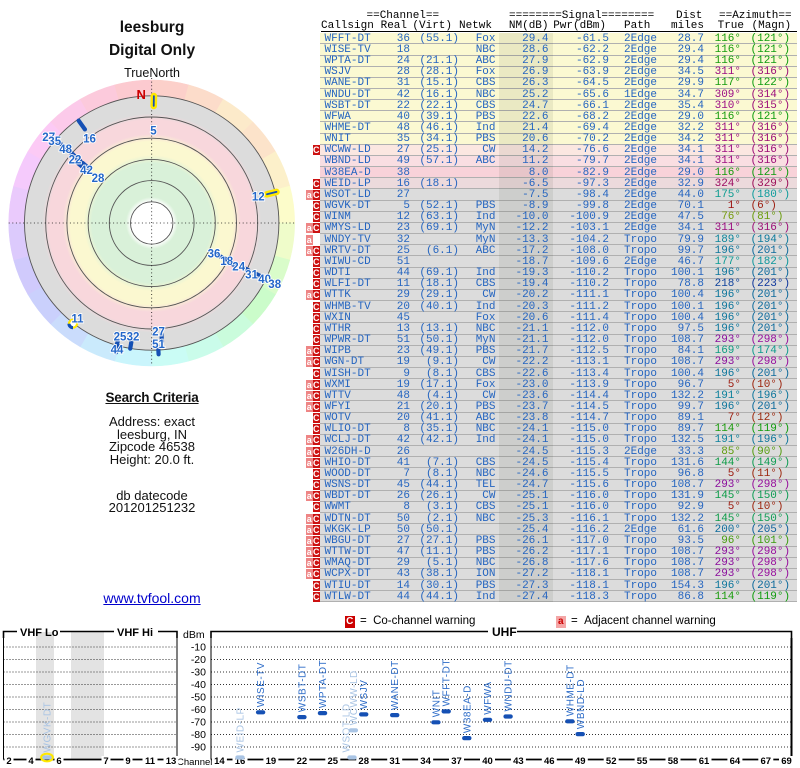  Describe the element at coordinates (198, 748) in the screenshot. I see `svg-text: -90` at that location.